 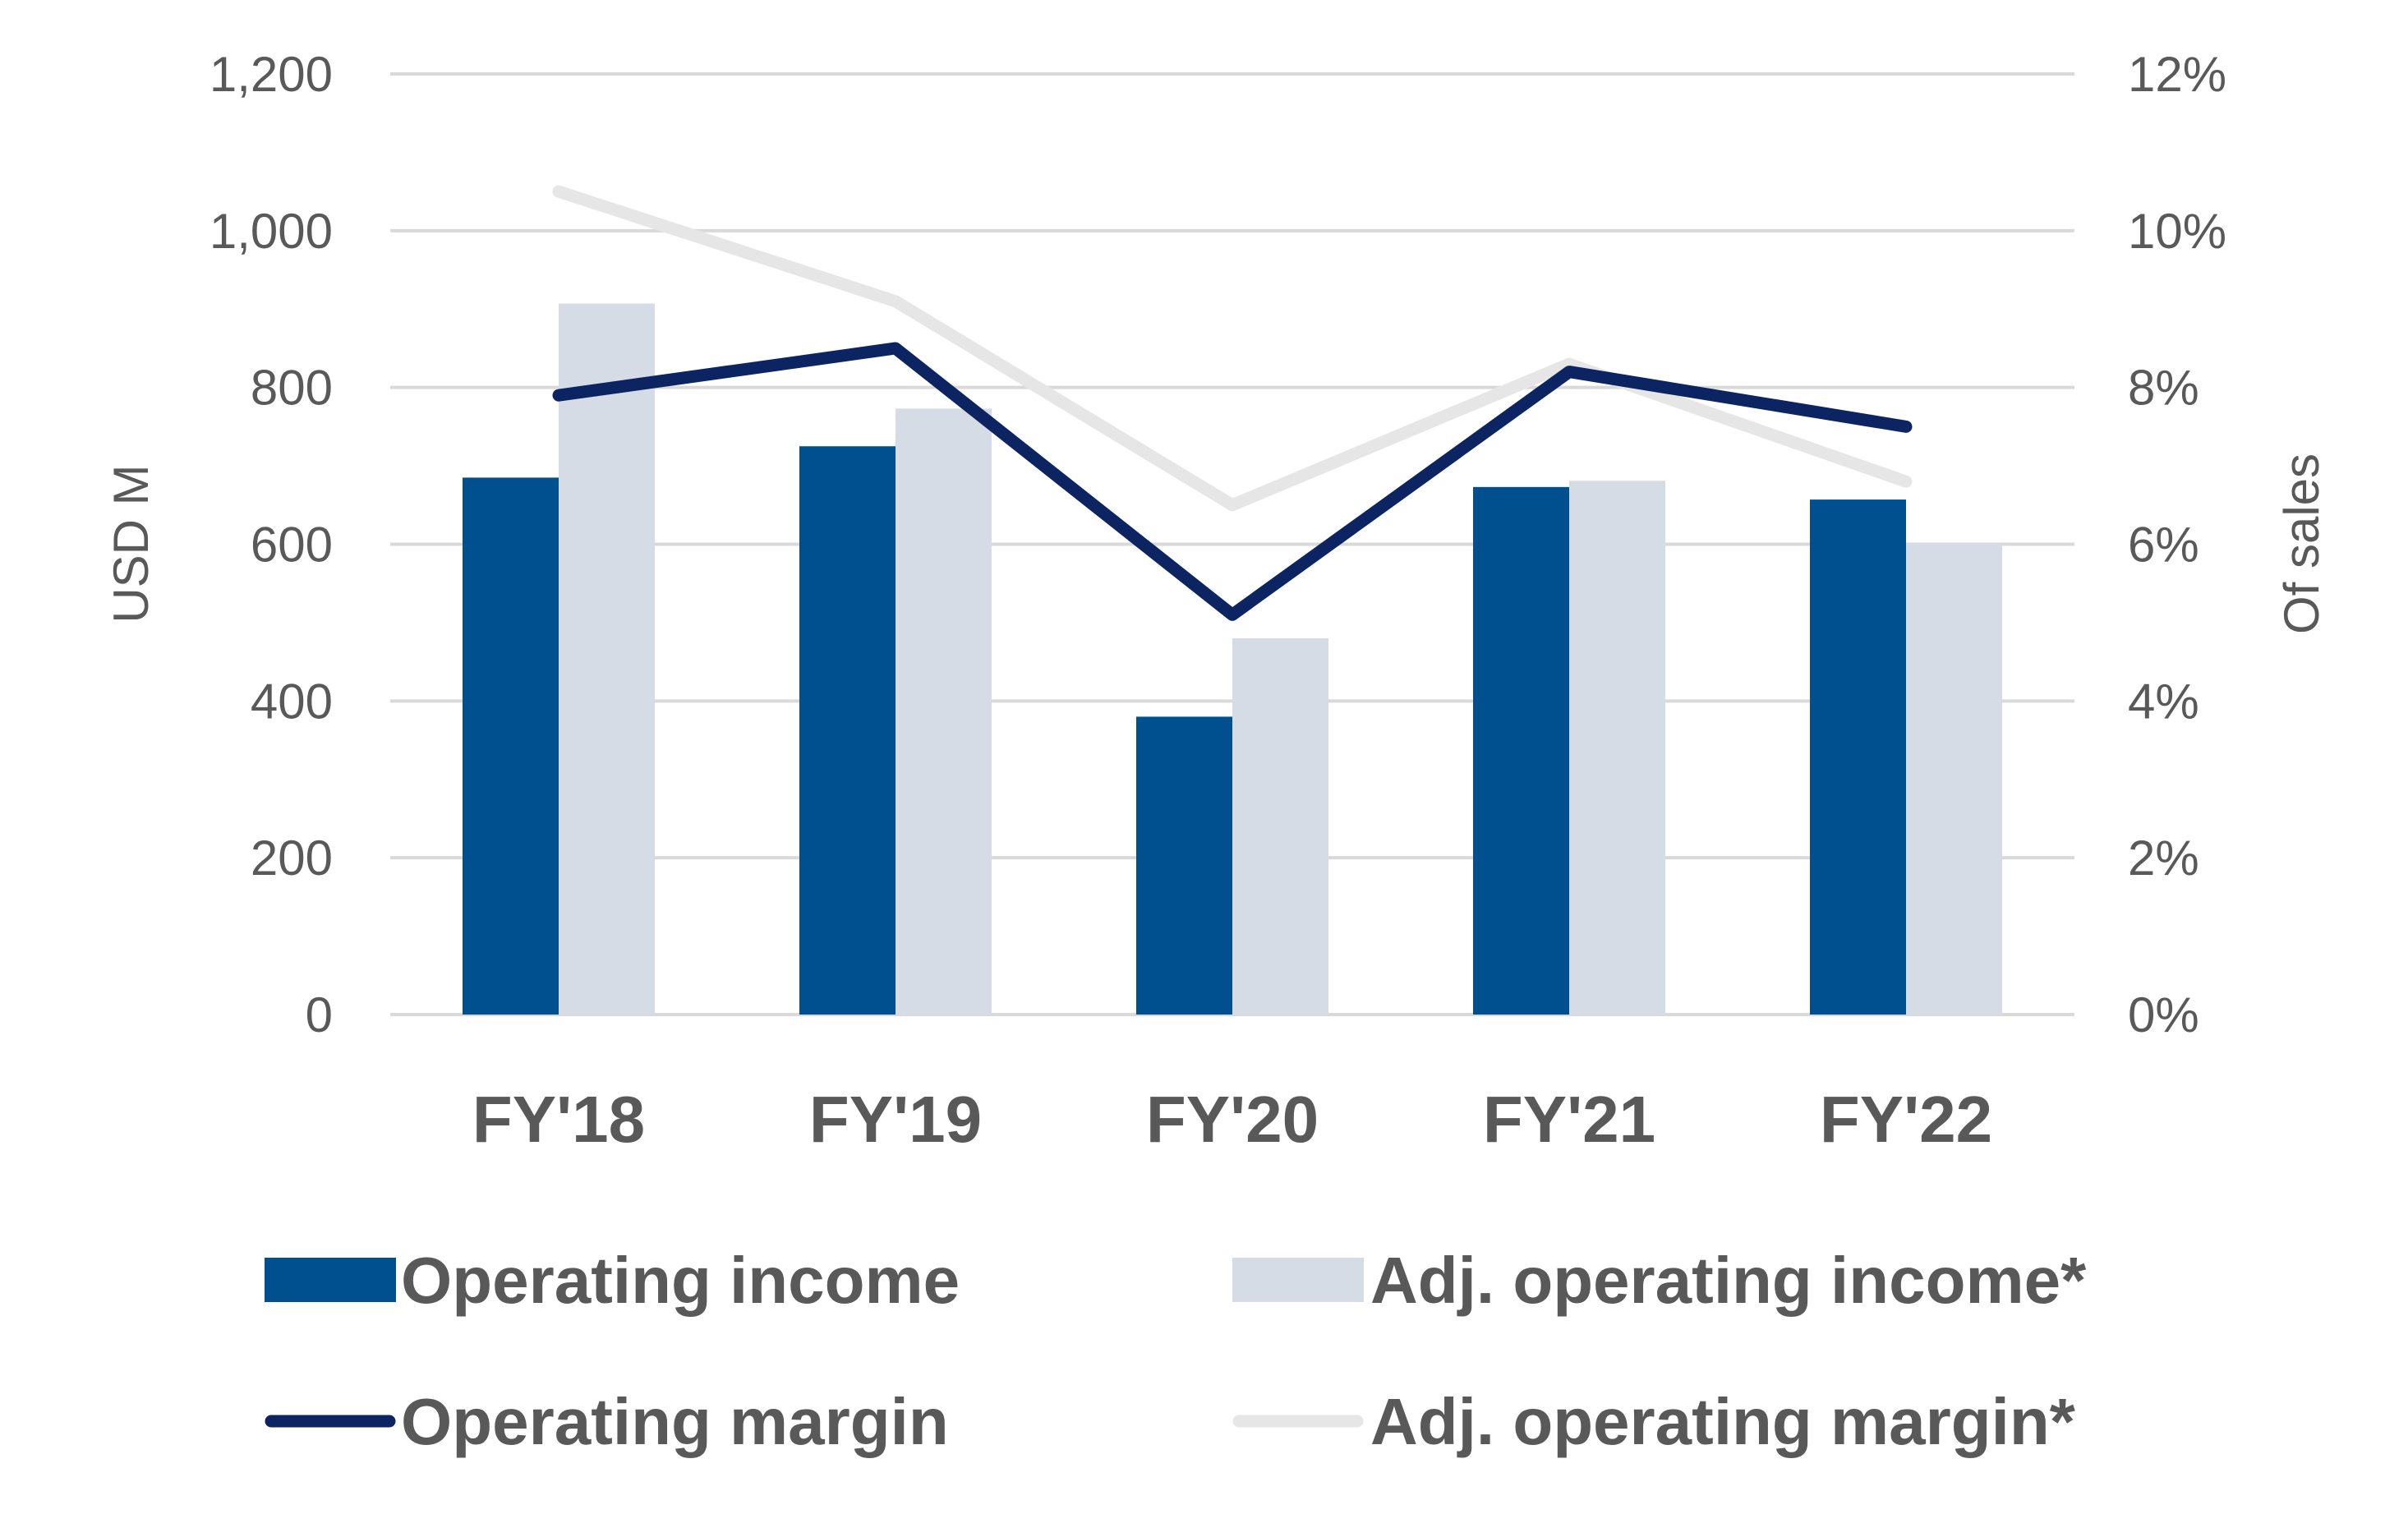 I want to click on right-tick-label: 6%, so click(x=2163, y=546).